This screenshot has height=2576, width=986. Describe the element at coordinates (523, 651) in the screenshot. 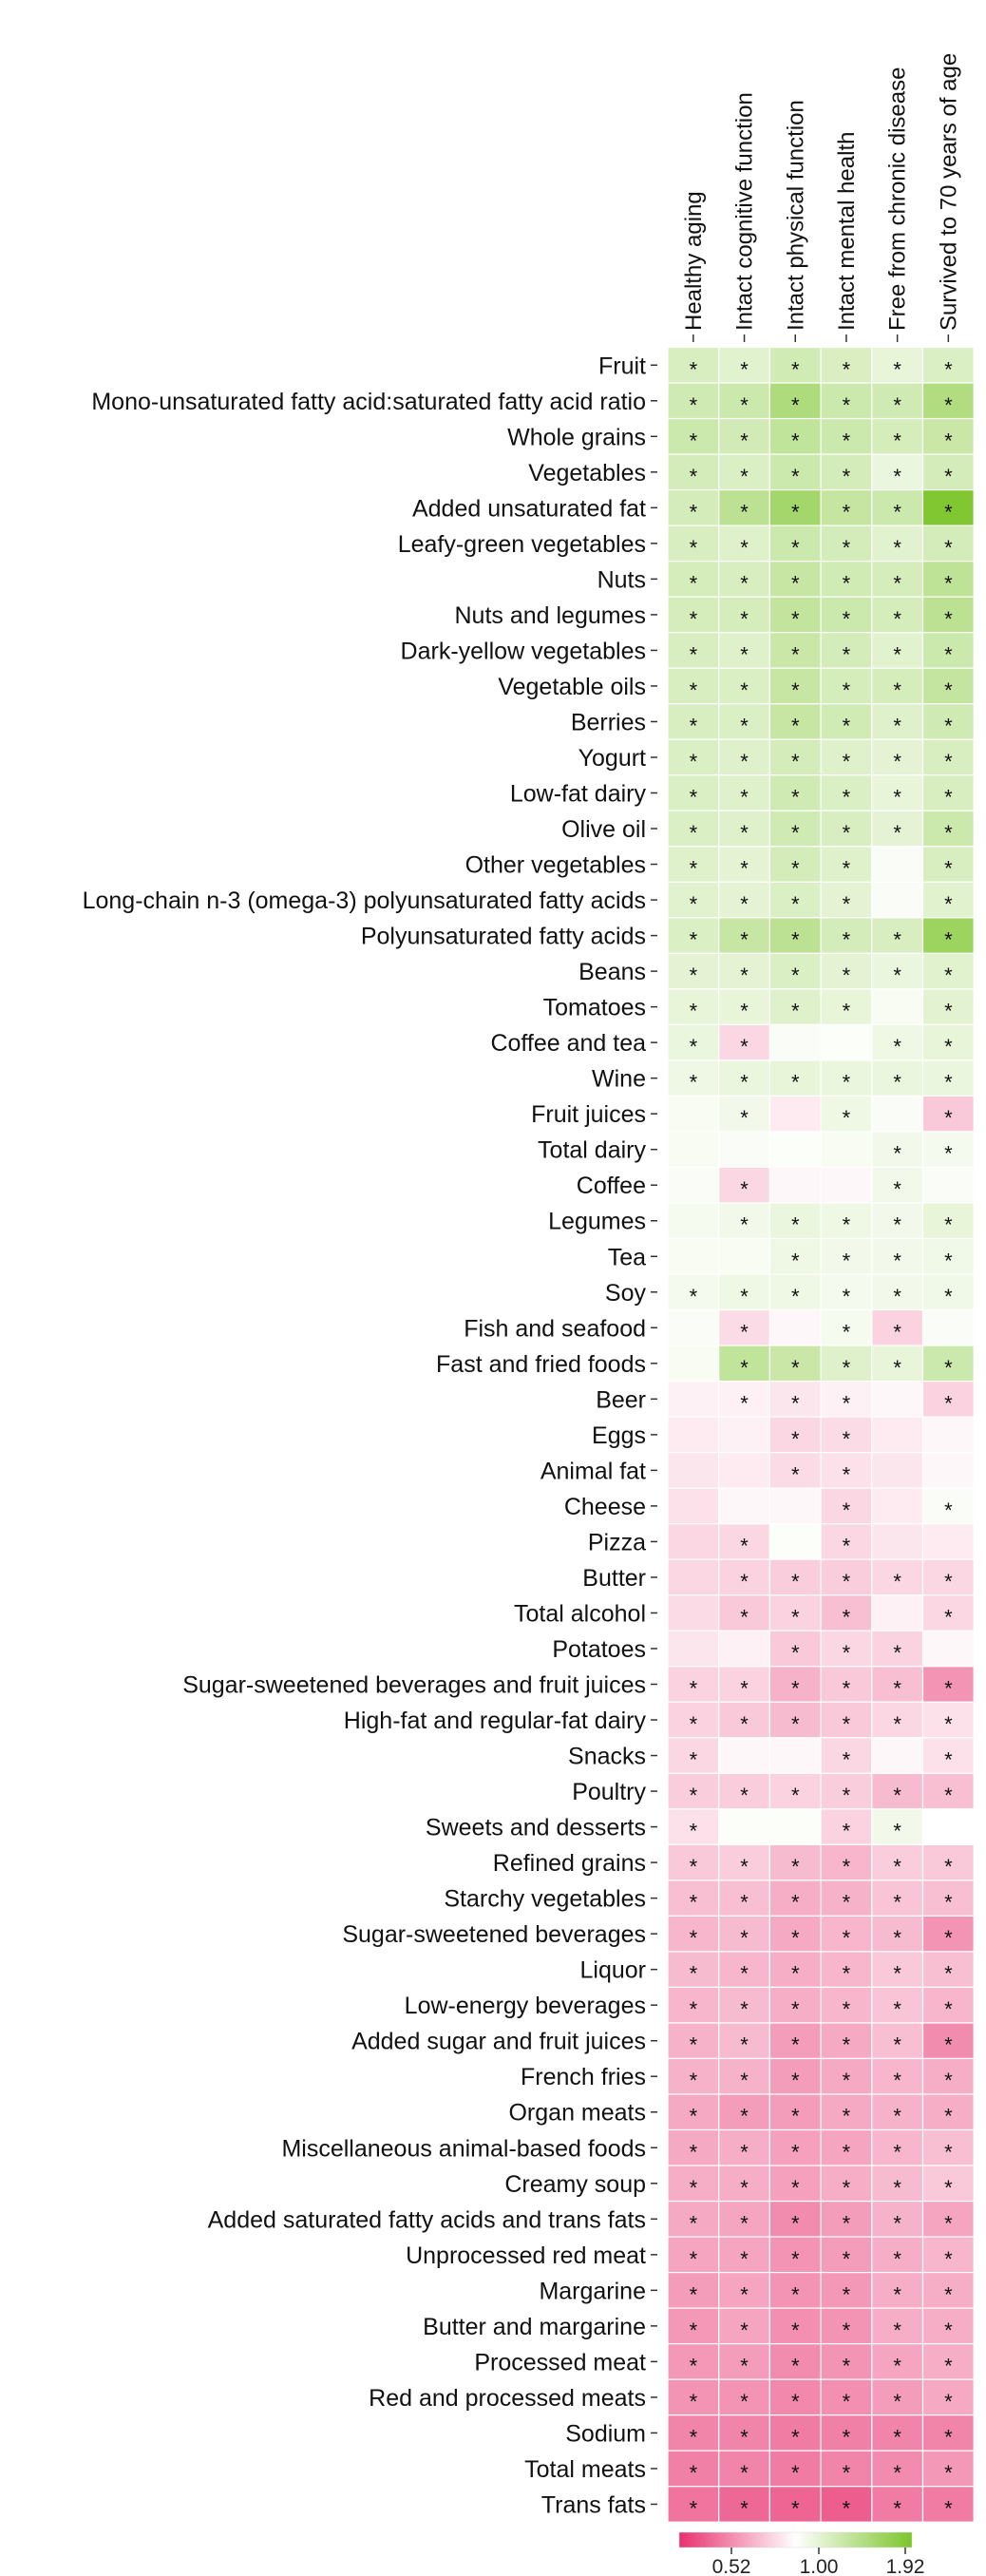

I see `row-label: Dark-yellow vegetables` at that location.